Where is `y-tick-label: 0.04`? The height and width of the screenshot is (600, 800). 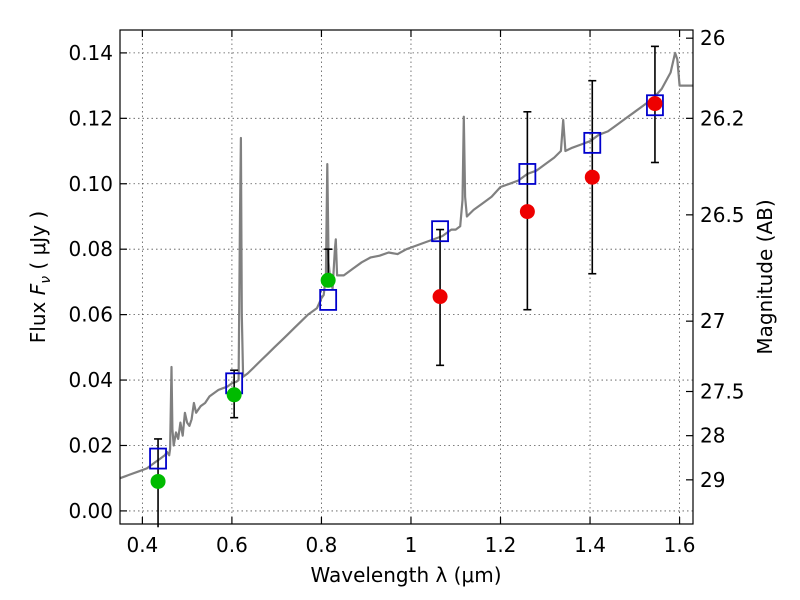
y-tick-label: 0.04 is located at coordinates (90, 380).